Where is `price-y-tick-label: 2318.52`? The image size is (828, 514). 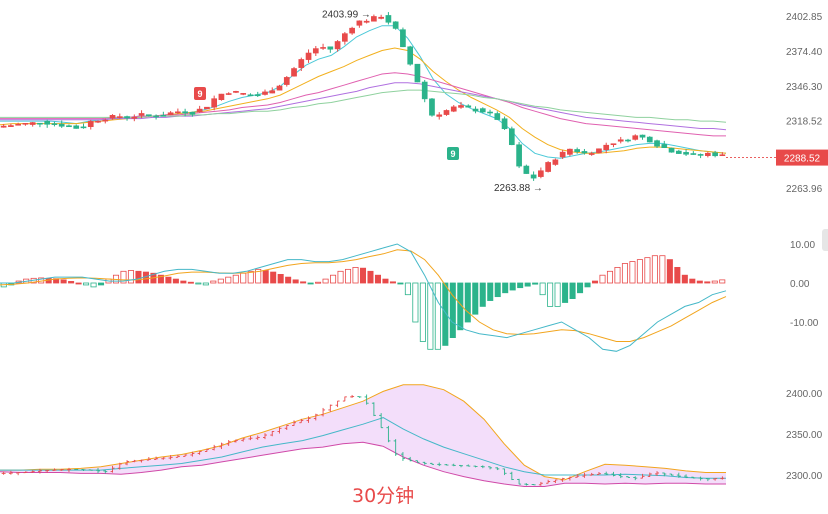 price-y-tick-label: 2318.52 is located at coordinates (804, 121).